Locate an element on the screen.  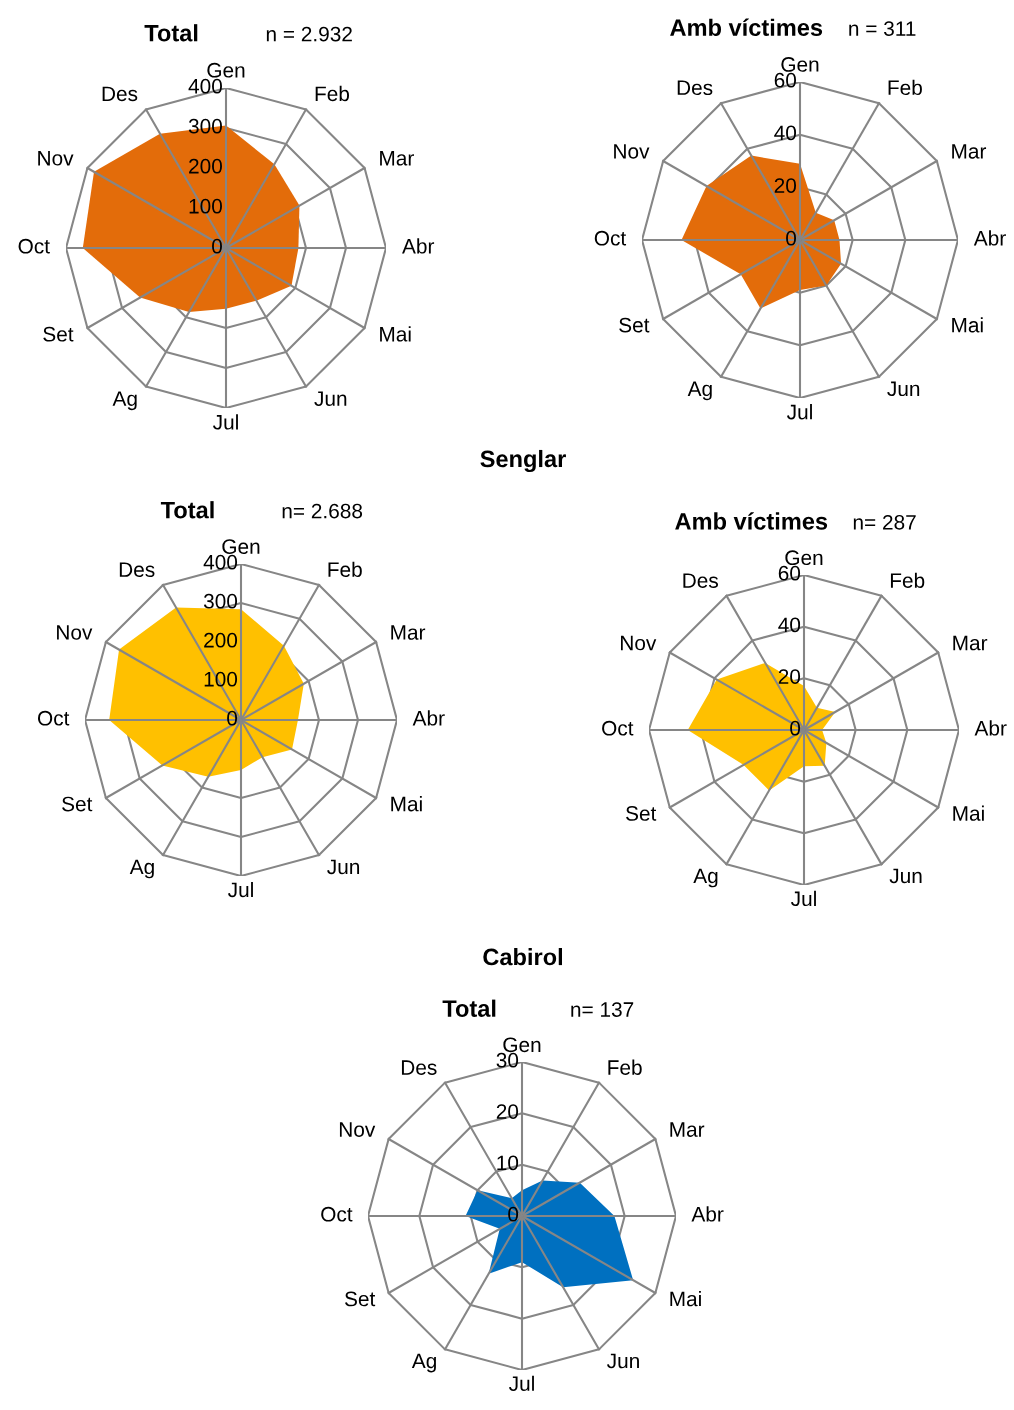
y-tick-label: 10 is located at coordinates (508, 1163).